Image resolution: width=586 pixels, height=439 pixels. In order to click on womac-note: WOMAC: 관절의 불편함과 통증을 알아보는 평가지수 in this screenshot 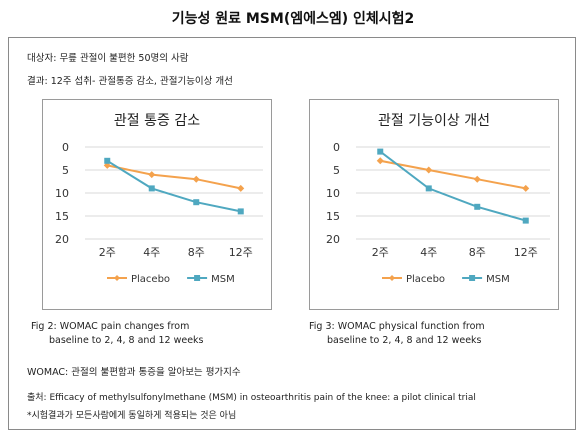, I will do `click(134, 372)`.